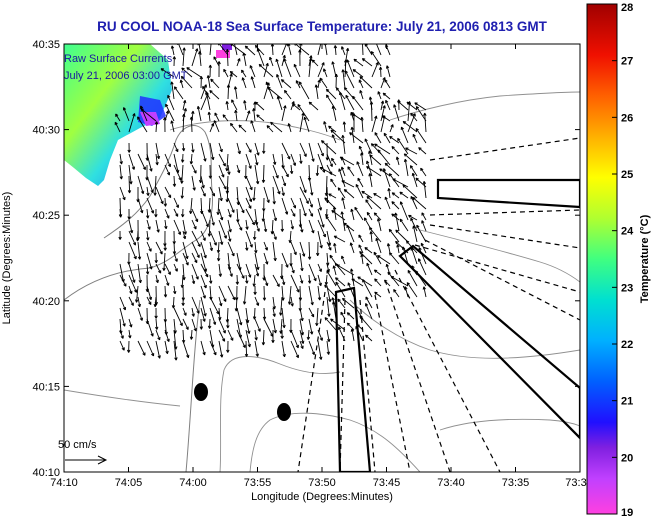 Image resolution: width=651 pixels, height=518 pixels. I want to click on y-tick-label: 40:30, so click(46, 131).